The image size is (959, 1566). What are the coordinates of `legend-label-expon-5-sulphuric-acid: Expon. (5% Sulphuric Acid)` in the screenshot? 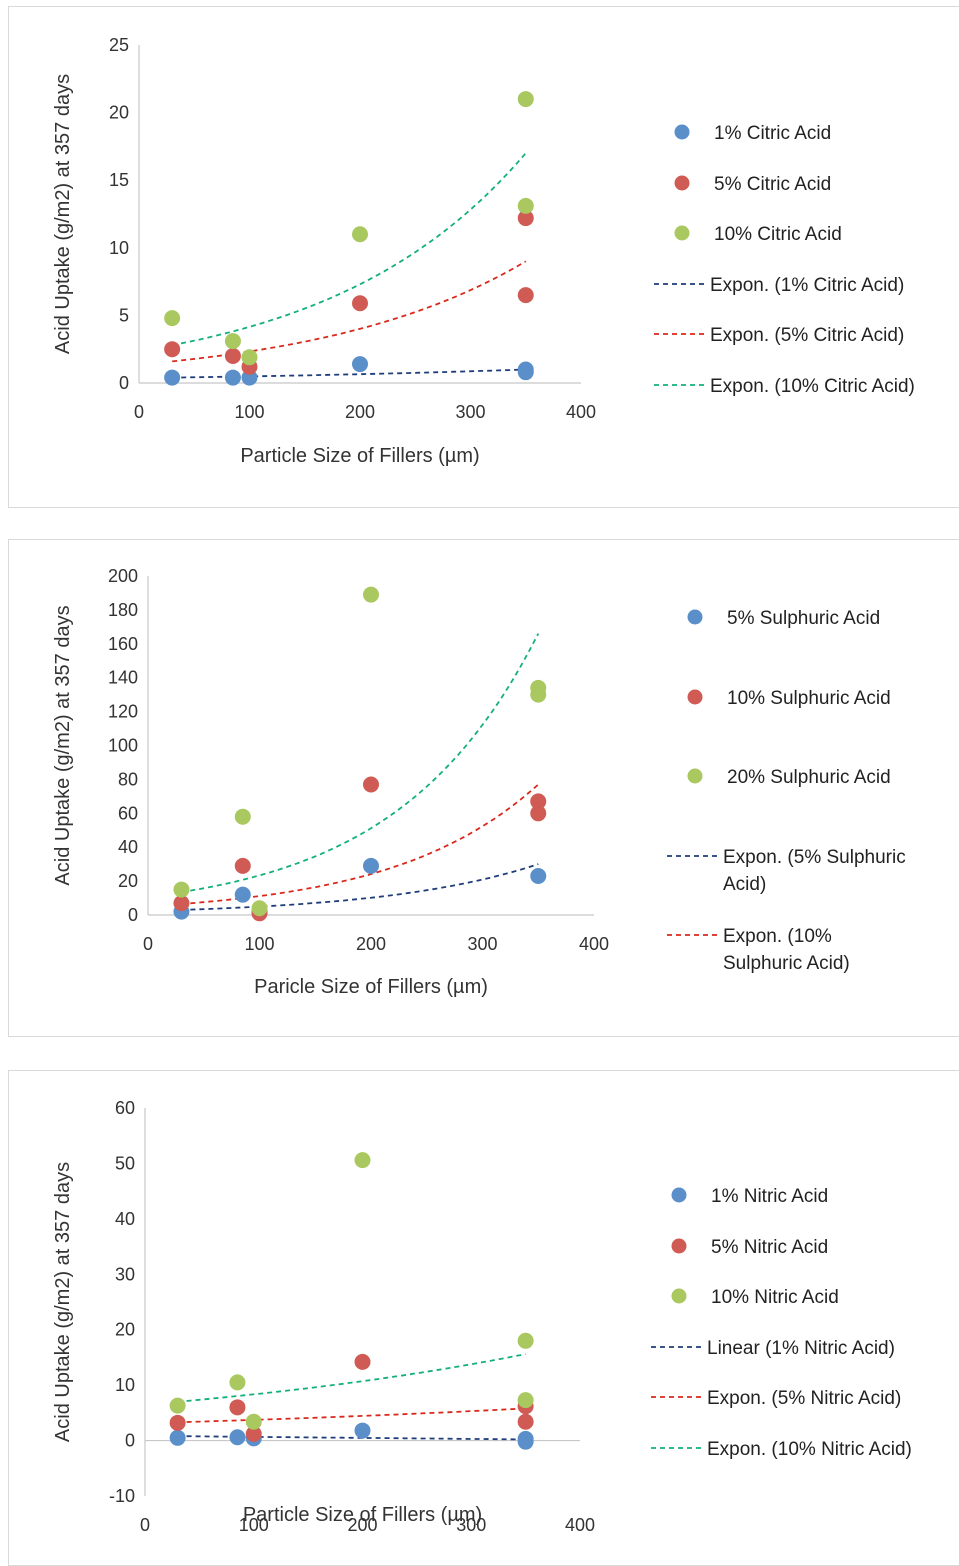 It's located at (814, 871).